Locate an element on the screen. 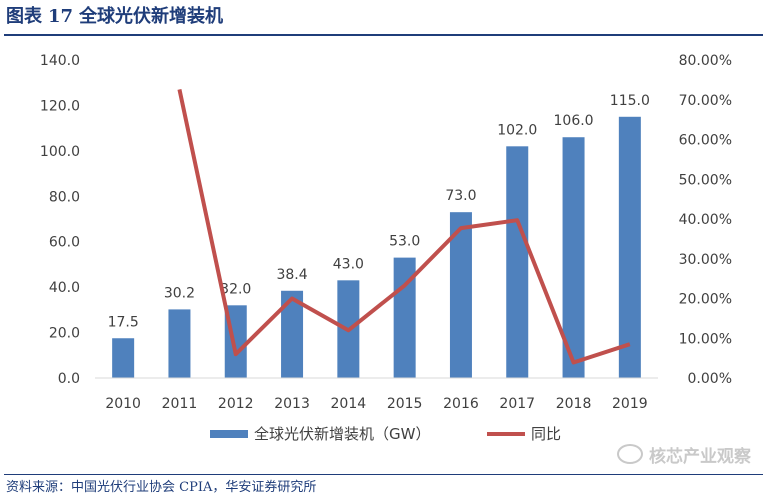 This screenshot has width=767, height=499. y-left-tick-label: 80.0 is located at coordinates (64, 197).